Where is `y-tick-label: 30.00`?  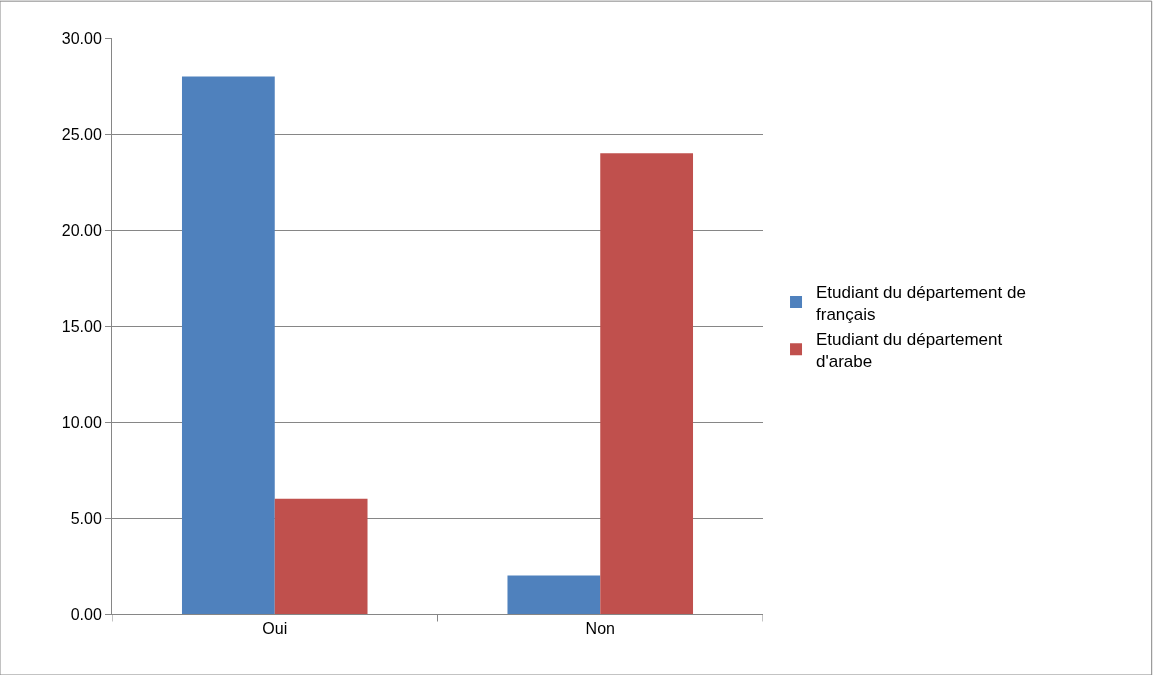
y-tick-label: 30.00 is located at coordinates (81, 38).